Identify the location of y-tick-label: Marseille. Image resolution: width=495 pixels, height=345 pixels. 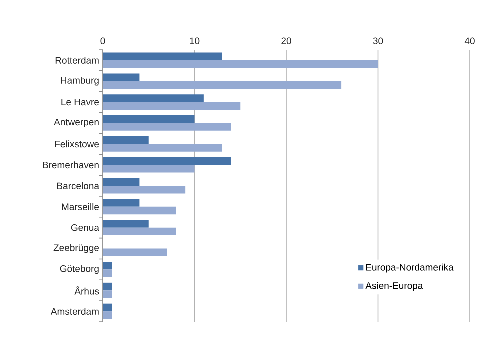
(81, 206).